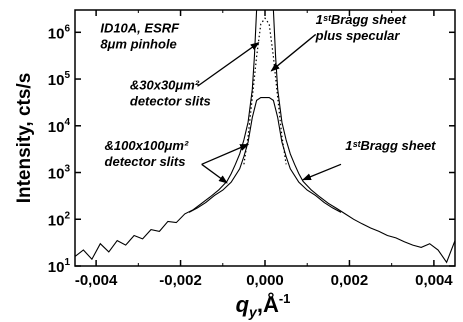 The width and height of the screenshot is (463, 322). I want to click on y-tick-label: 10⁵, so click(59, 79).